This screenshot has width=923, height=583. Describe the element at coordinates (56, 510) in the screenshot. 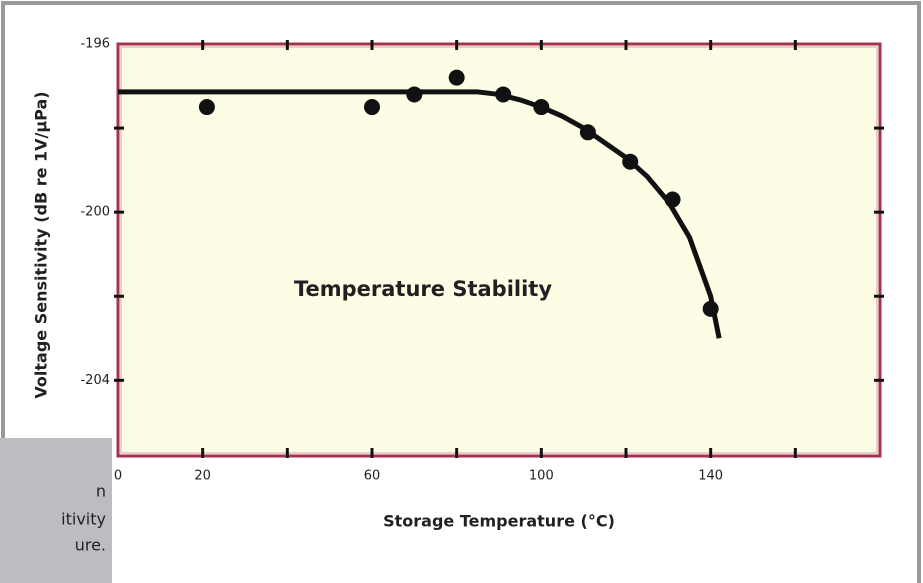

I see `caption-box` at that location.